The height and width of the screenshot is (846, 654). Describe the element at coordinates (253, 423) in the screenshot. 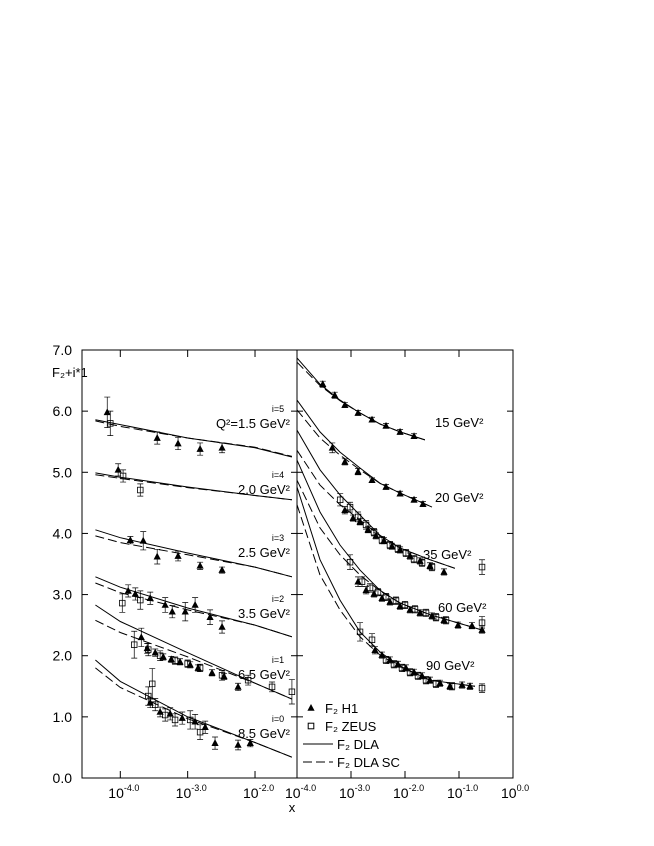

I see `curve-label: Q²=1.5 GeV²` at that location.